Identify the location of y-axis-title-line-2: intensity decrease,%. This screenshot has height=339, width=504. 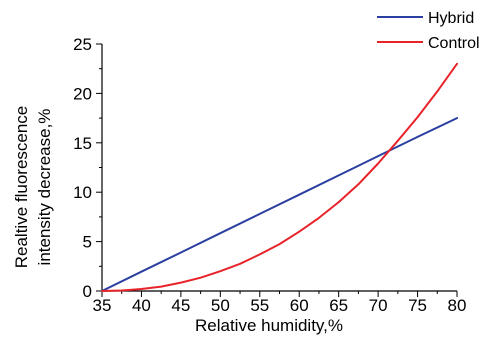
(44, 187).